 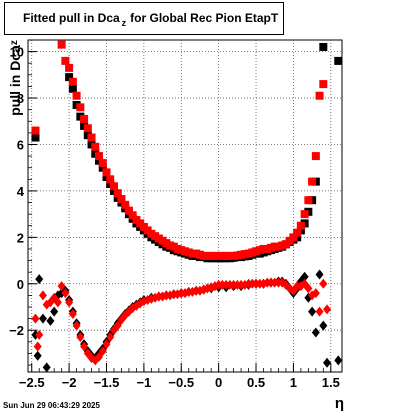 What do you see at coordinates (69, 382) in the screenshot?
I see `x-tick-label: −2` at bounding box center [69, 382].